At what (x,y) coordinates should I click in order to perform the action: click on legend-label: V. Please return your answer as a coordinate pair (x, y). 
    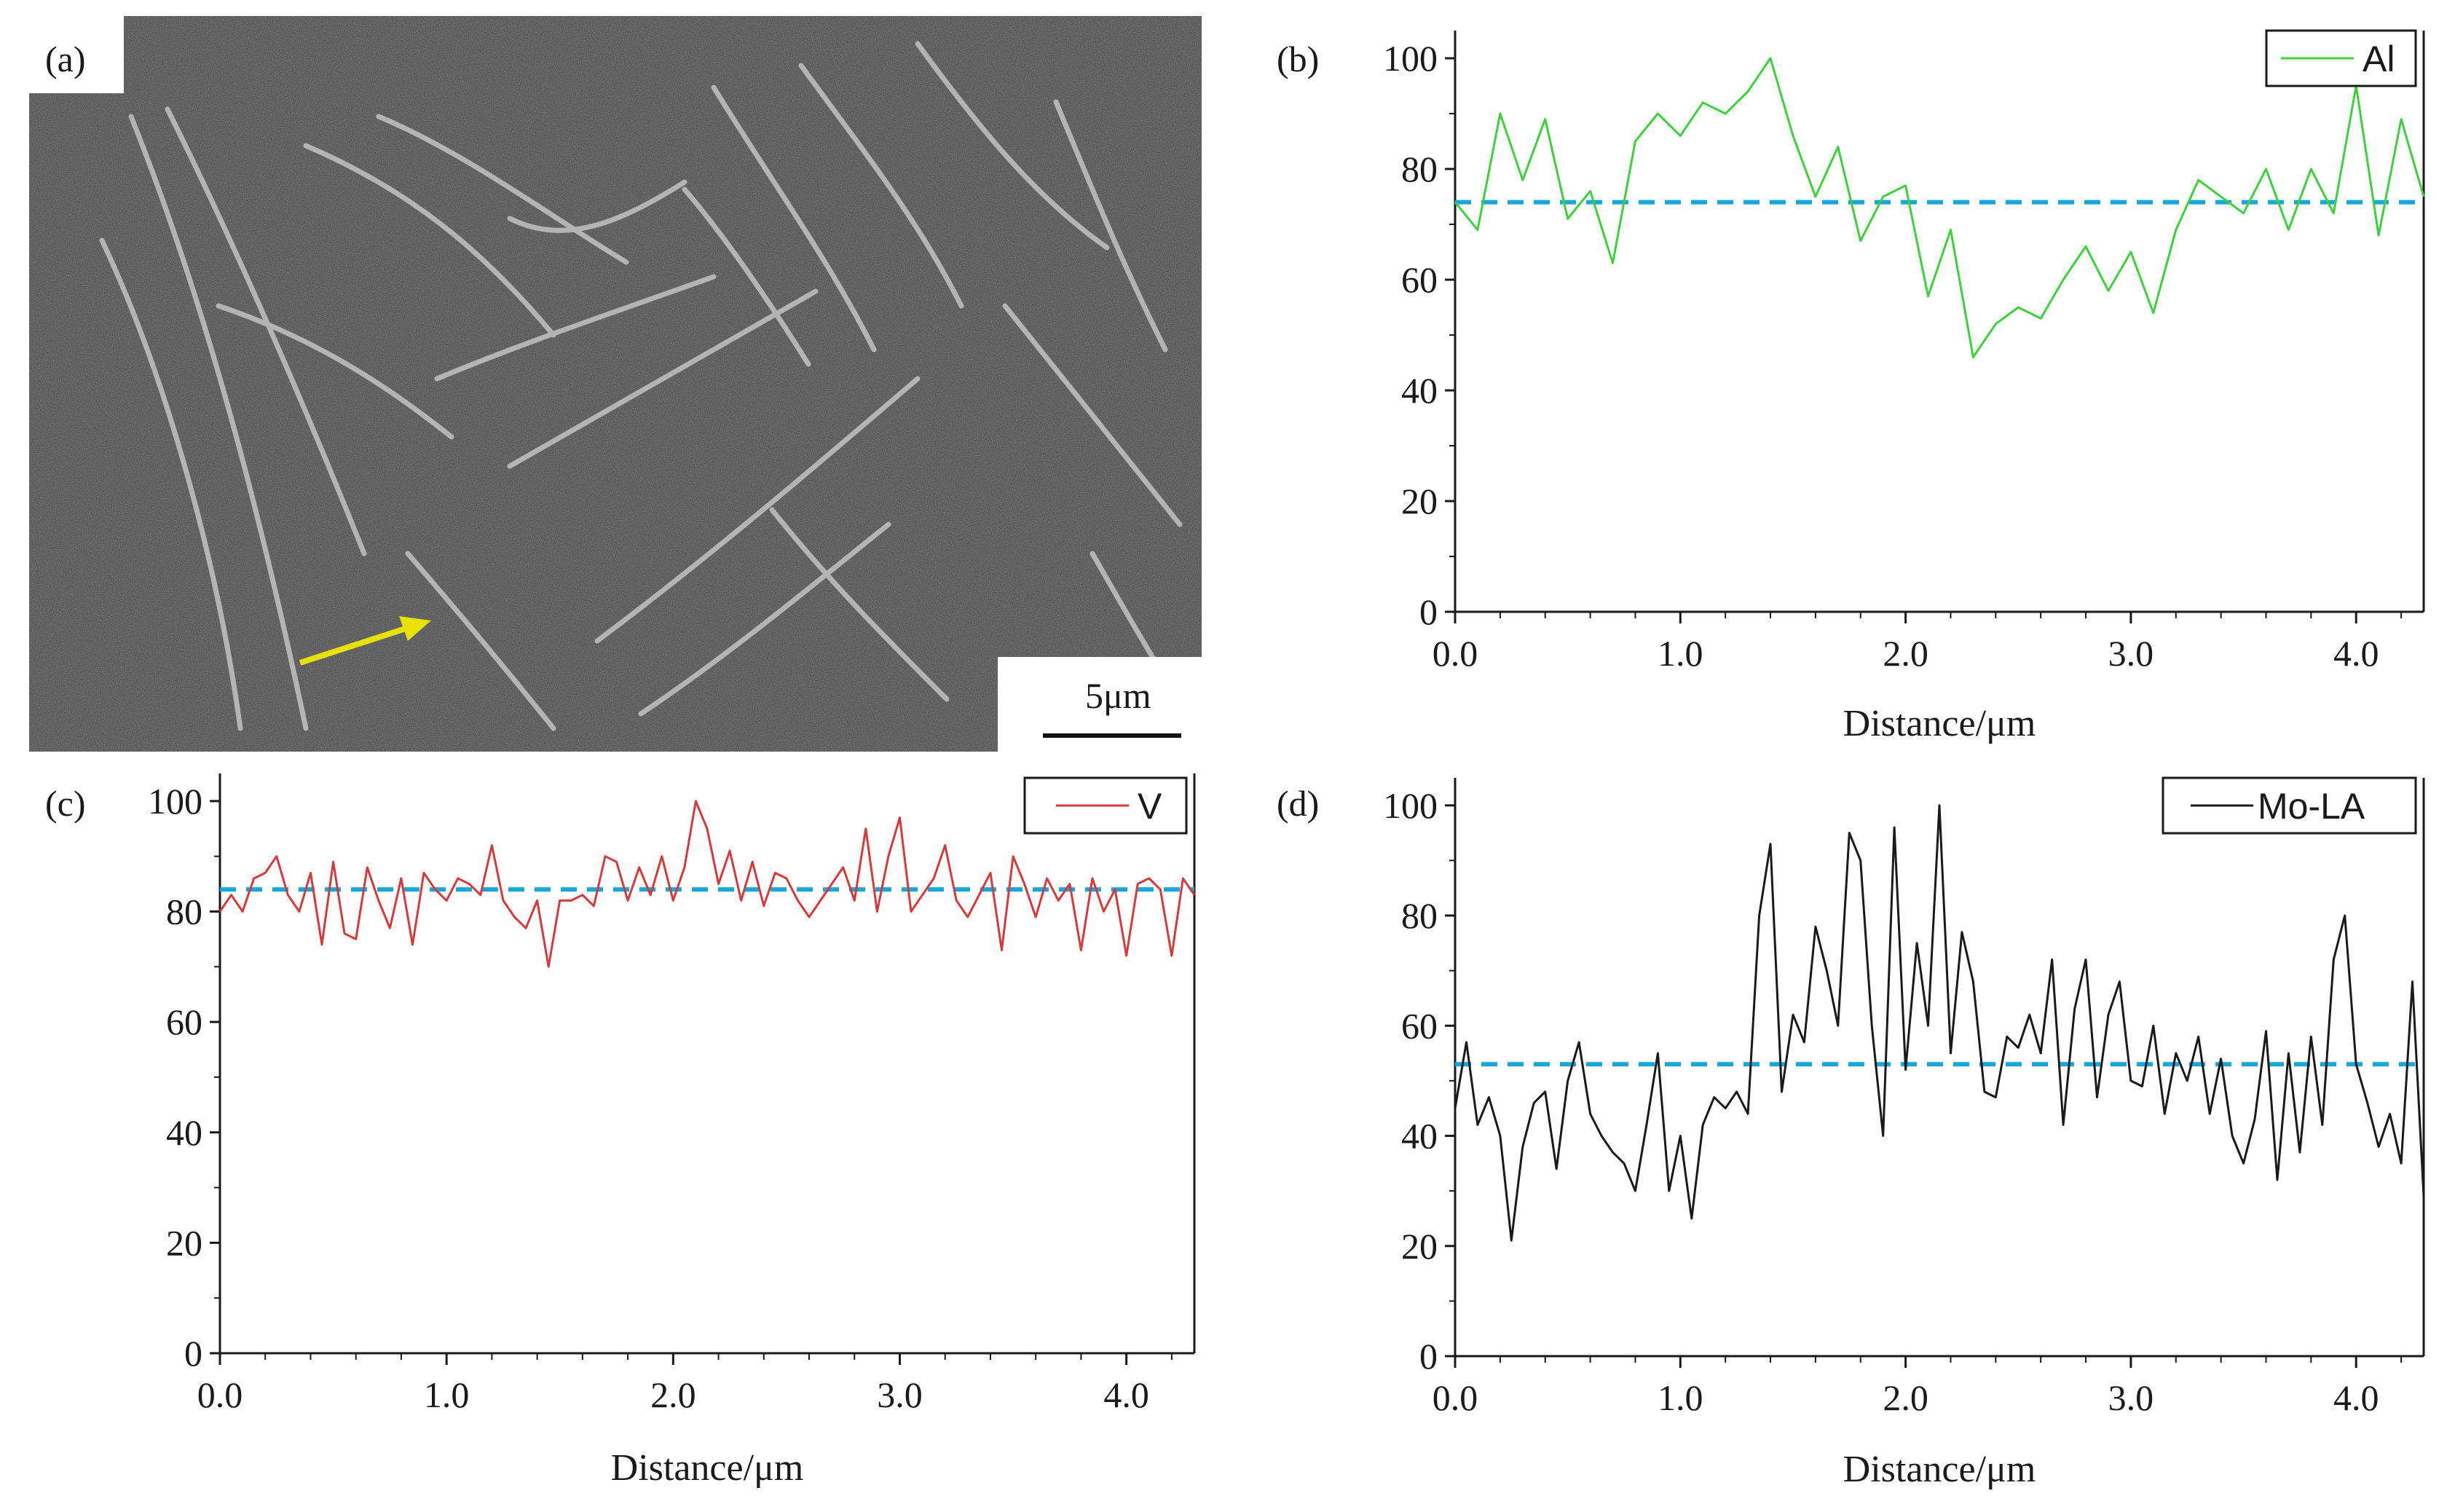
    Looking at the image, I should click on (1150, 806).